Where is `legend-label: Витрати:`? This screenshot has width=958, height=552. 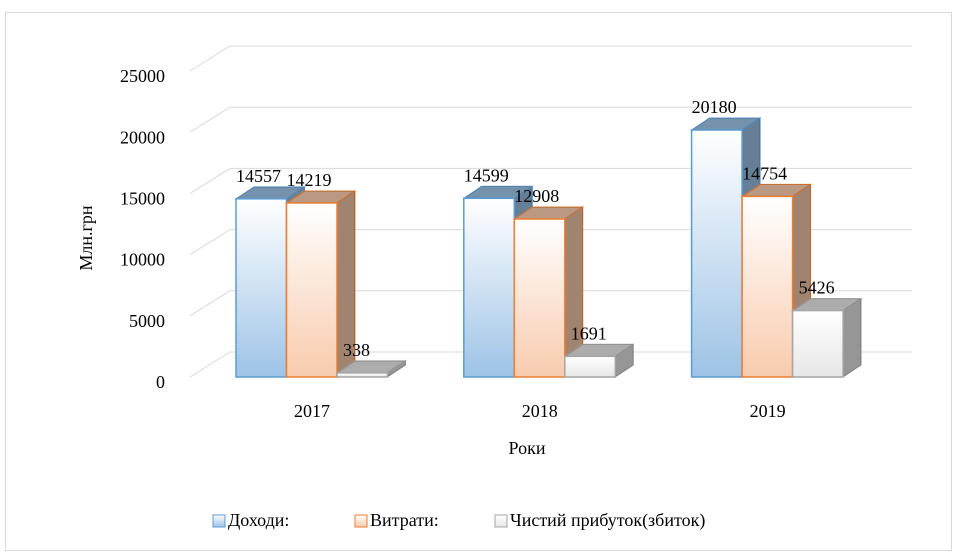
legend-label: Витрати: is located at coordinates (404, 520).